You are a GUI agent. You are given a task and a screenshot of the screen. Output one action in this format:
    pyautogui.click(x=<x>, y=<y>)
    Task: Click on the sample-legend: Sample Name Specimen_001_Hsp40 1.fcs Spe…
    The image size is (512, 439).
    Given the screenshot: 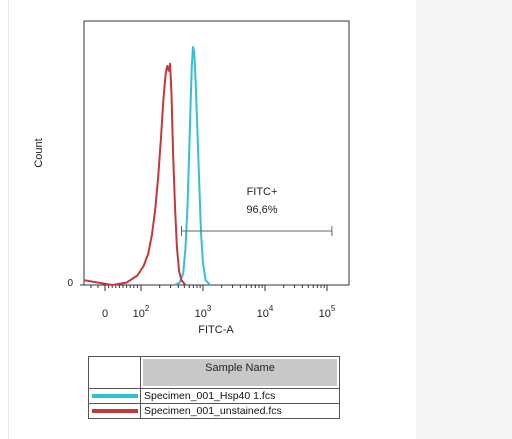 What is the action you would take?
    pyautogui.click(x=214, y=387)
    